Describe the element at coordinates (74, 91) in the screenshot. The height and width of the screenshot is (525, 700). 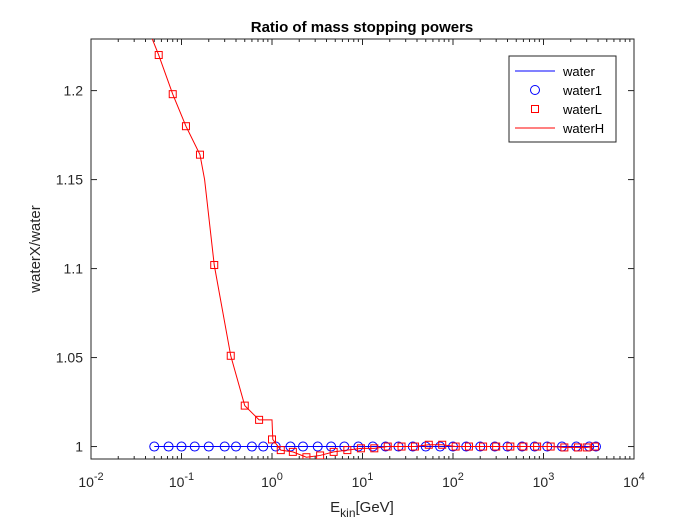
I see `y-tick-label: 1.2` at that location.